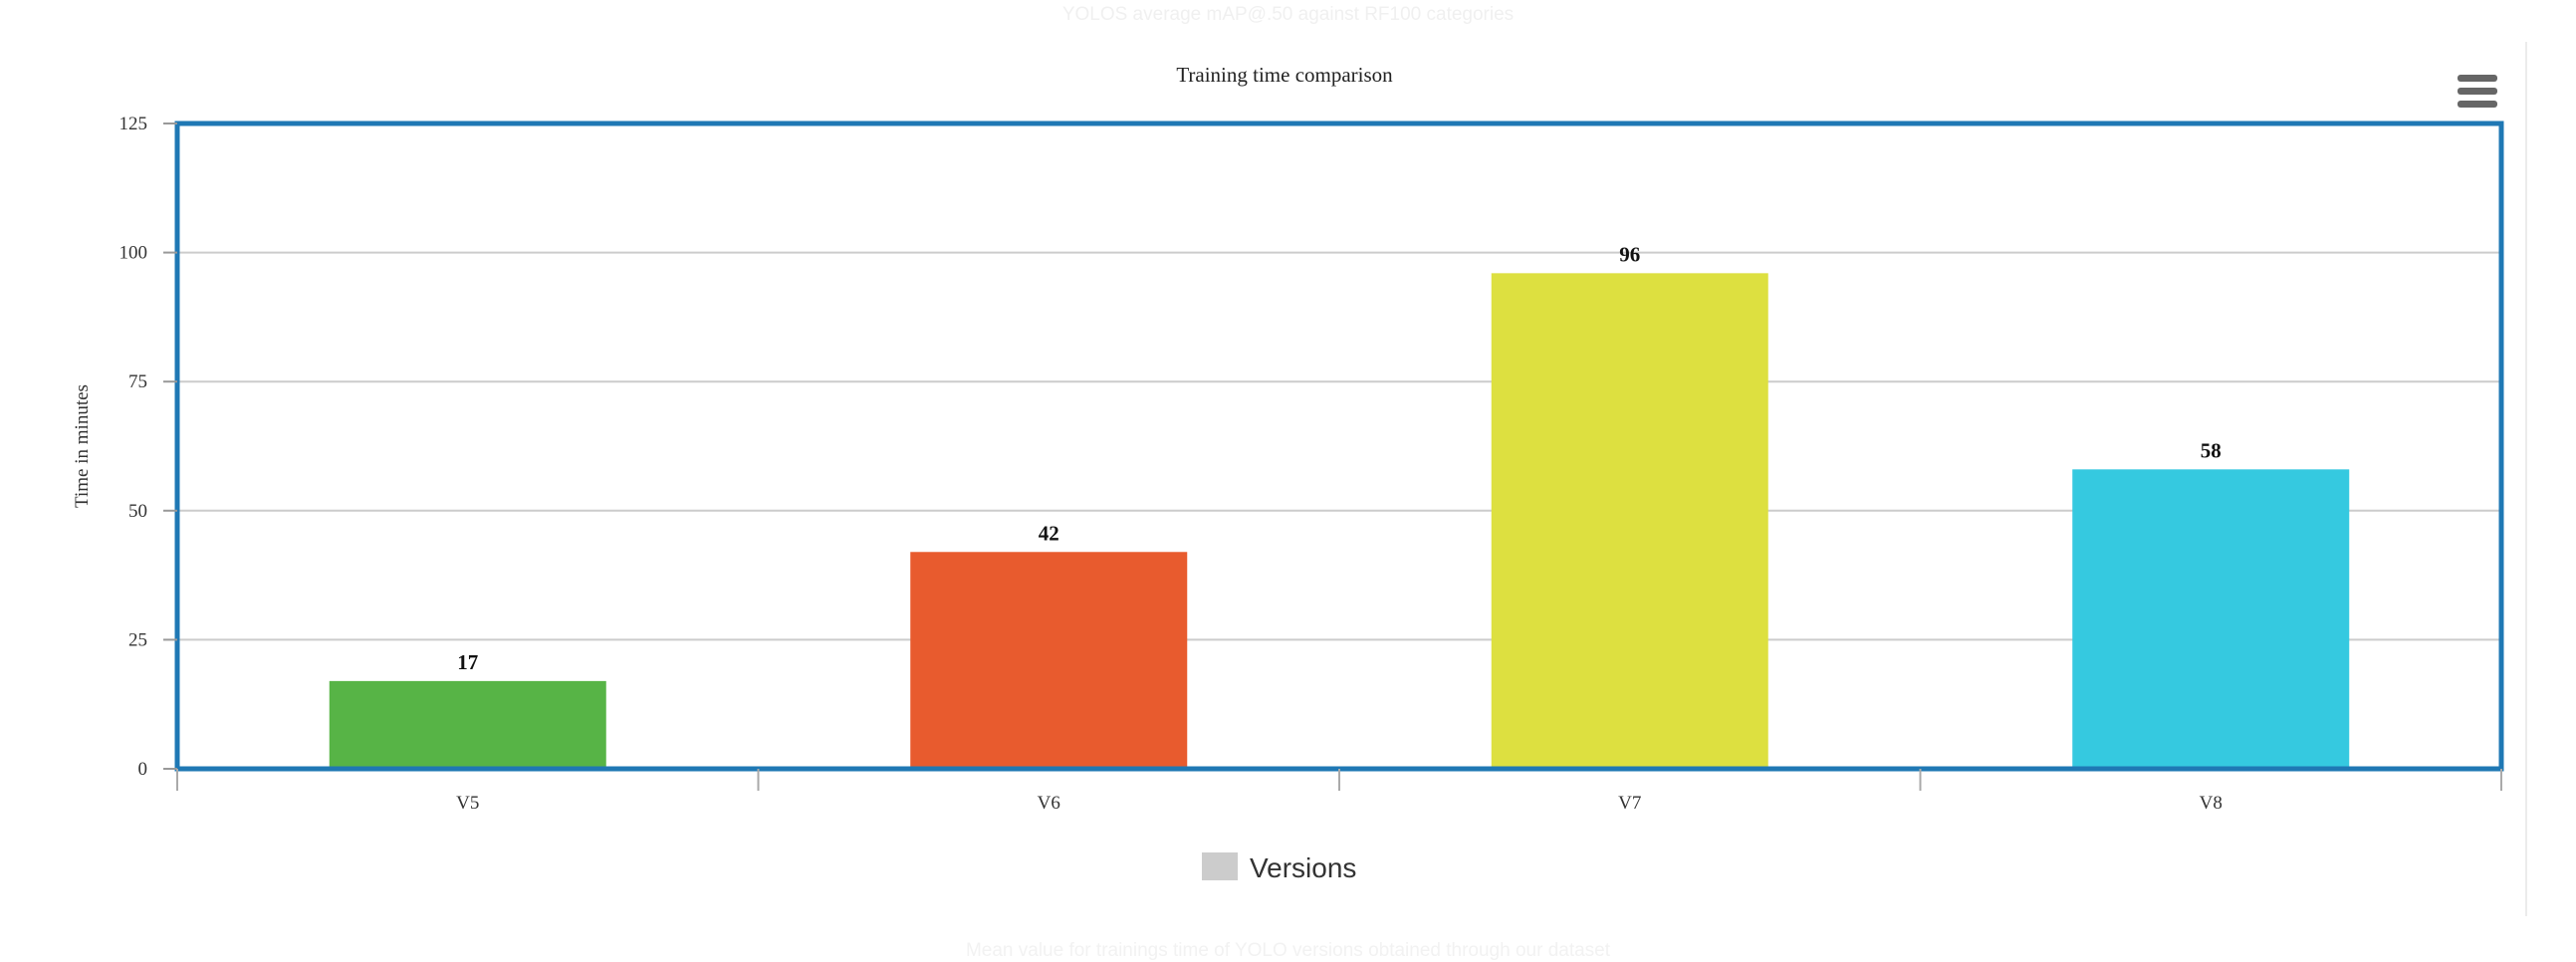 The width and height of the screenshot is (2576, 962). What do you see at coordinates (1049, 660) in the screenshot?
I see `bar-v6` at bounding box center [1049, 660].